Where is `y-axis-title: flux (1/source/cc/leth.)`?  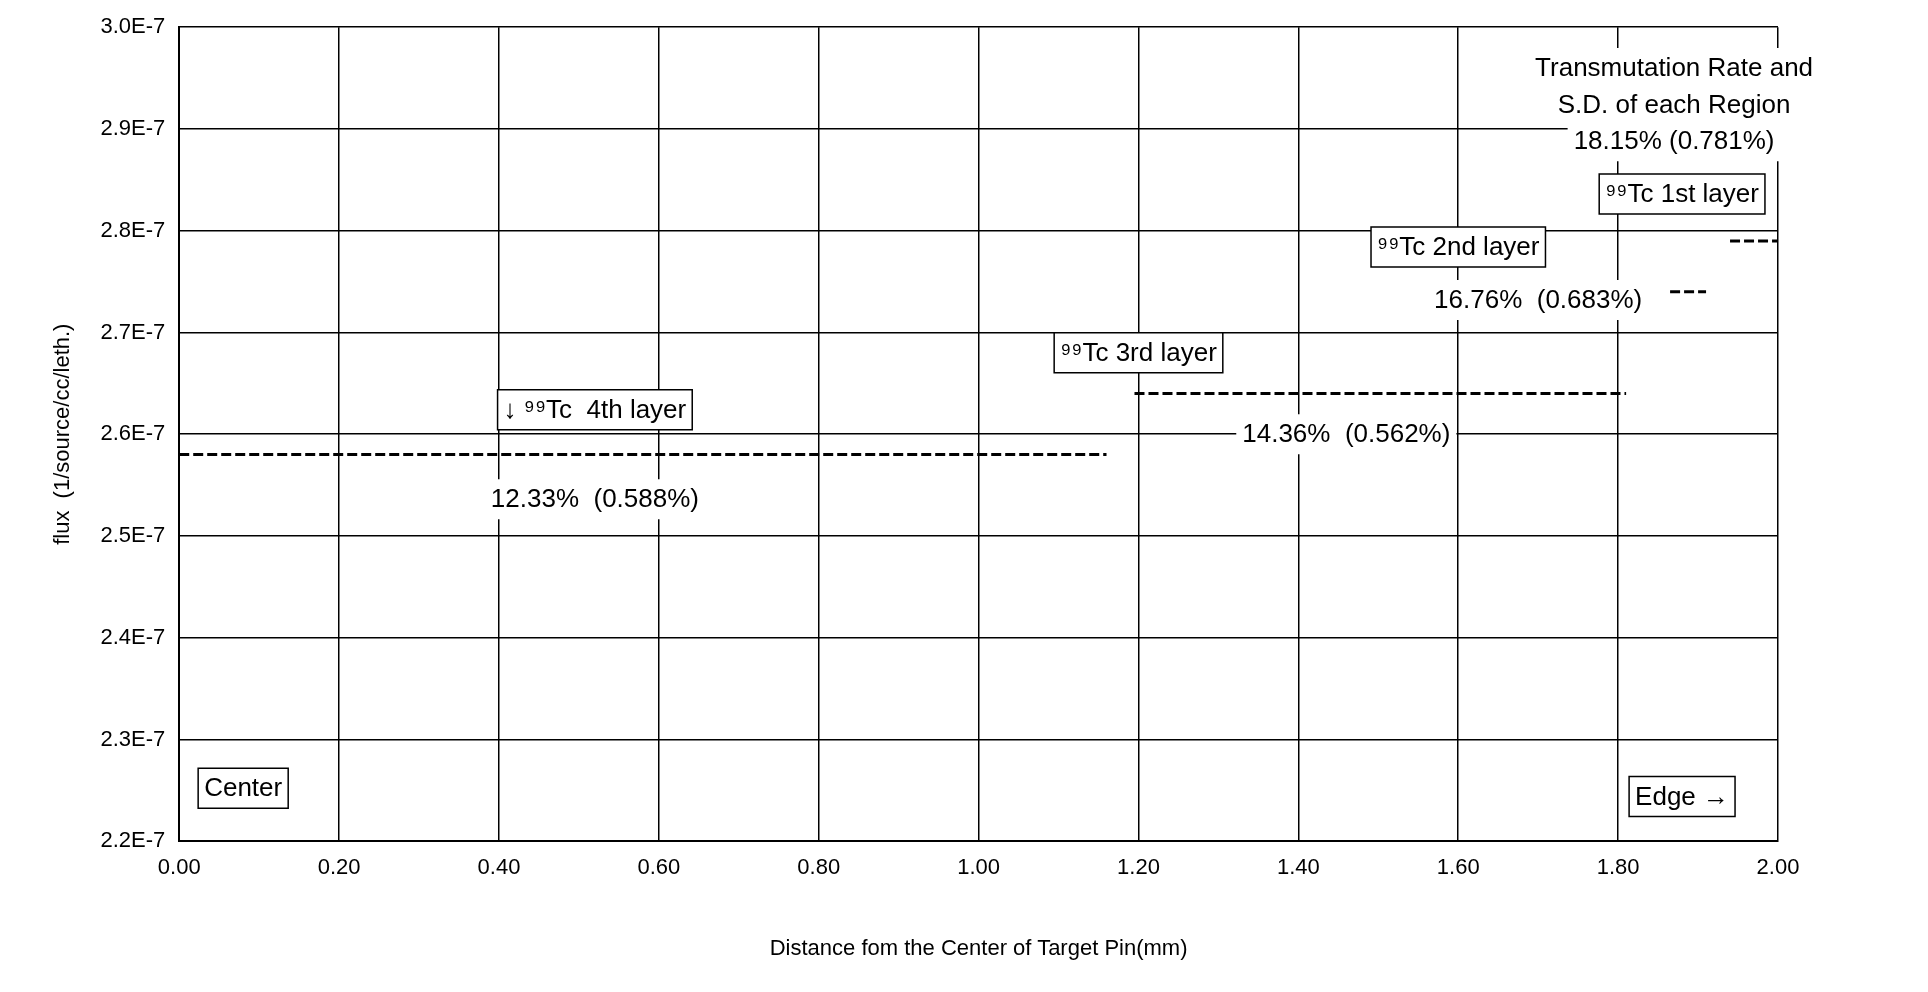 y-axis-title: flux (1/source/cc/leth.) is located at coordinates (62, 434).